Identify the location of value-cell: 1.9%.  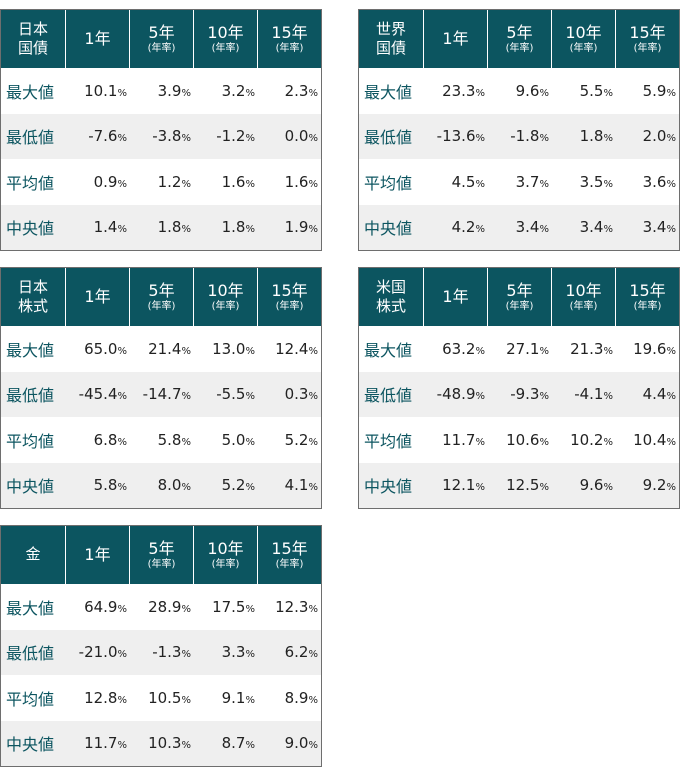
(301, 227).